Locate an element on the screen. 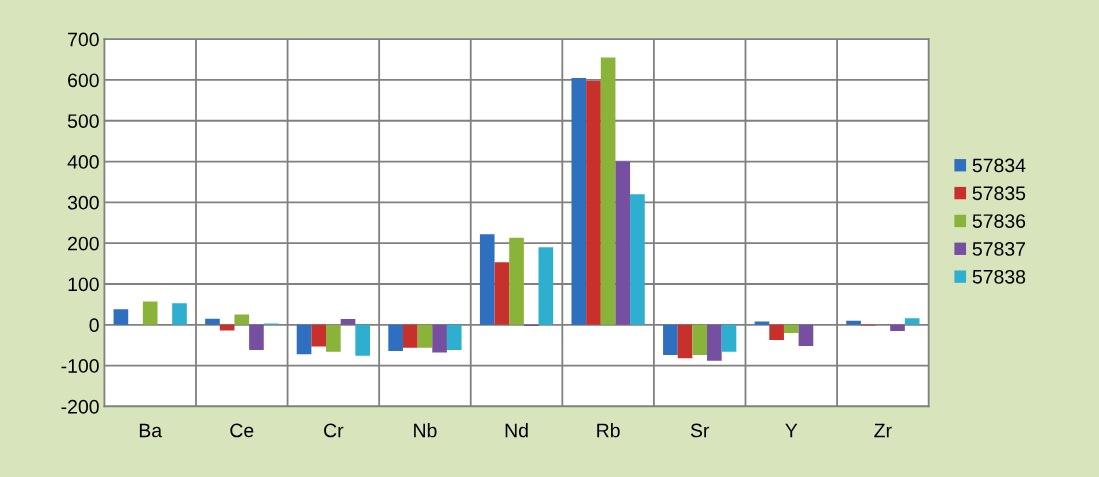  x-tick-label: Cr is located at coordinates (334, 430).